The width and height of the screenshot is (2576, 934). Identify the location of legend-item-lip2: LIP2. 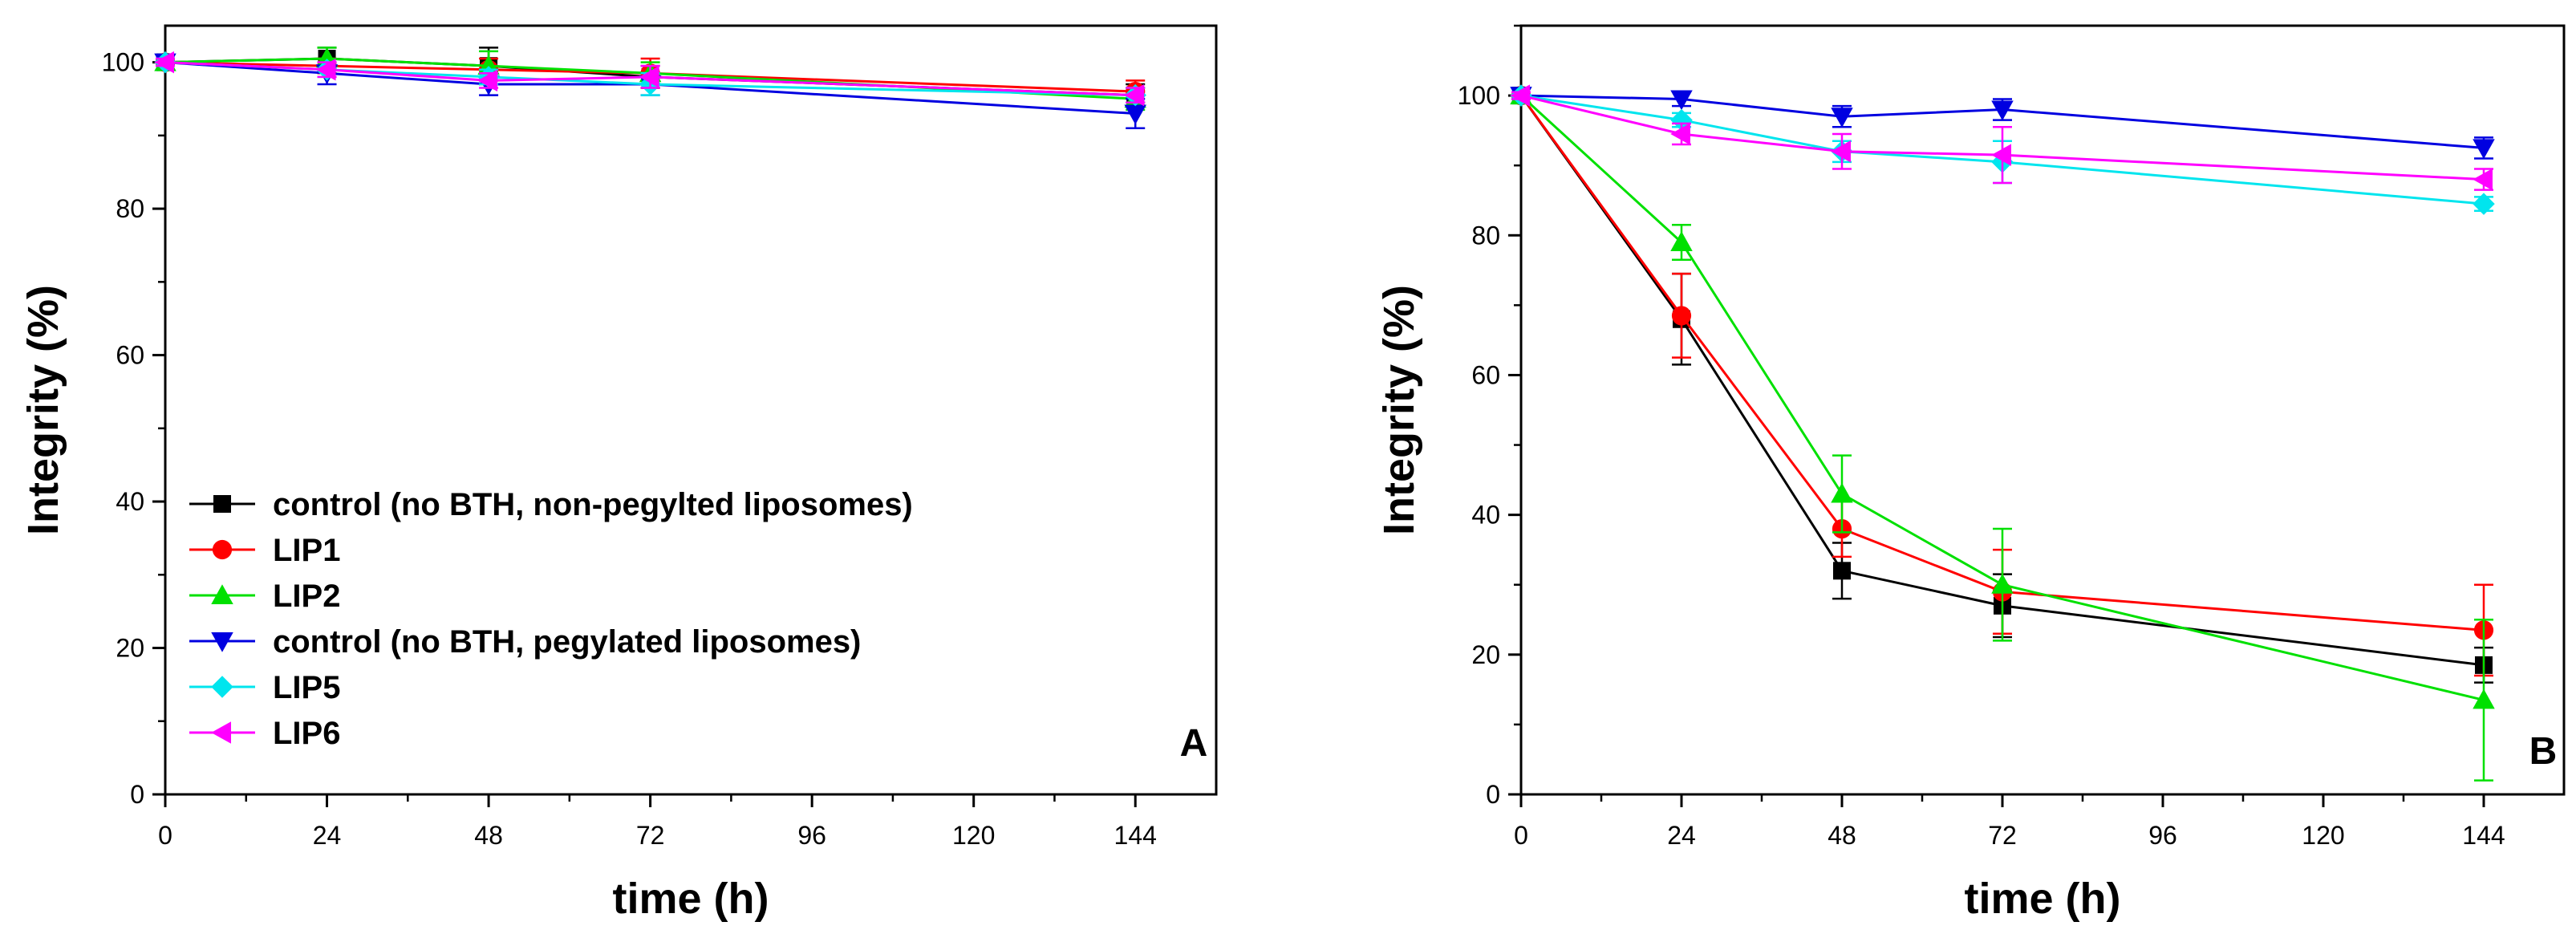
(264, 596).